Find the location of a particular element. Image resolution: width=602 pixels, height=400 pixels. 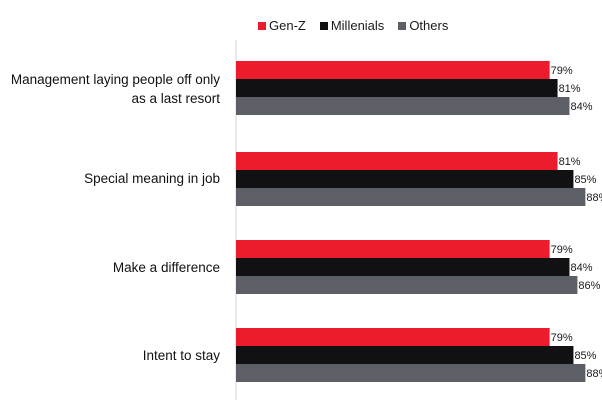

value-label-gen-z-0: 79% is located at coordinates (562, 71).